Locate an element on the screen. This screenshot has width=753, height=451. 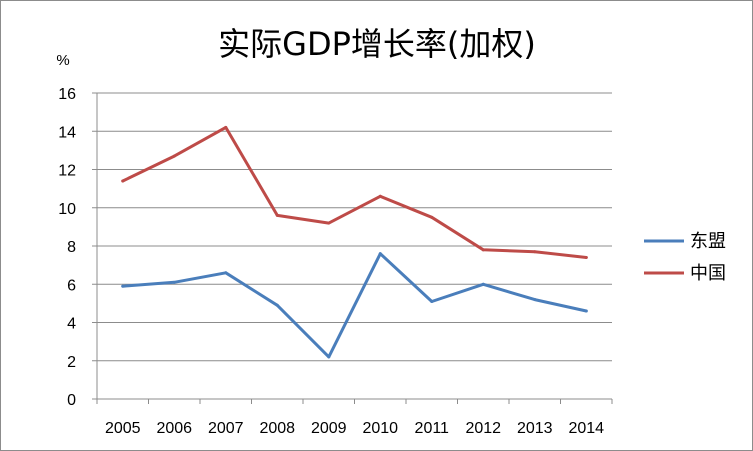
legend-label: 东盟 is located at coordinates (708, 241).